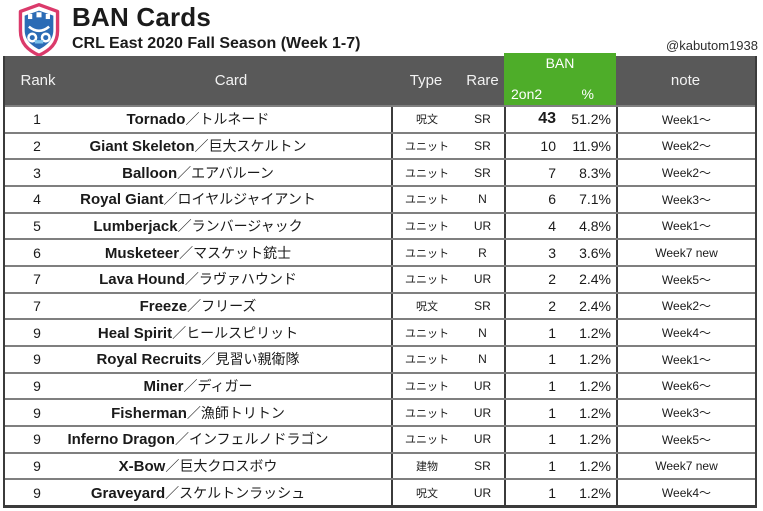  What do you see at coordinates (257, 359) in the screenshot?
I see `card-name-jp: 見習い親衛隊` at bounding box center [257, 359].